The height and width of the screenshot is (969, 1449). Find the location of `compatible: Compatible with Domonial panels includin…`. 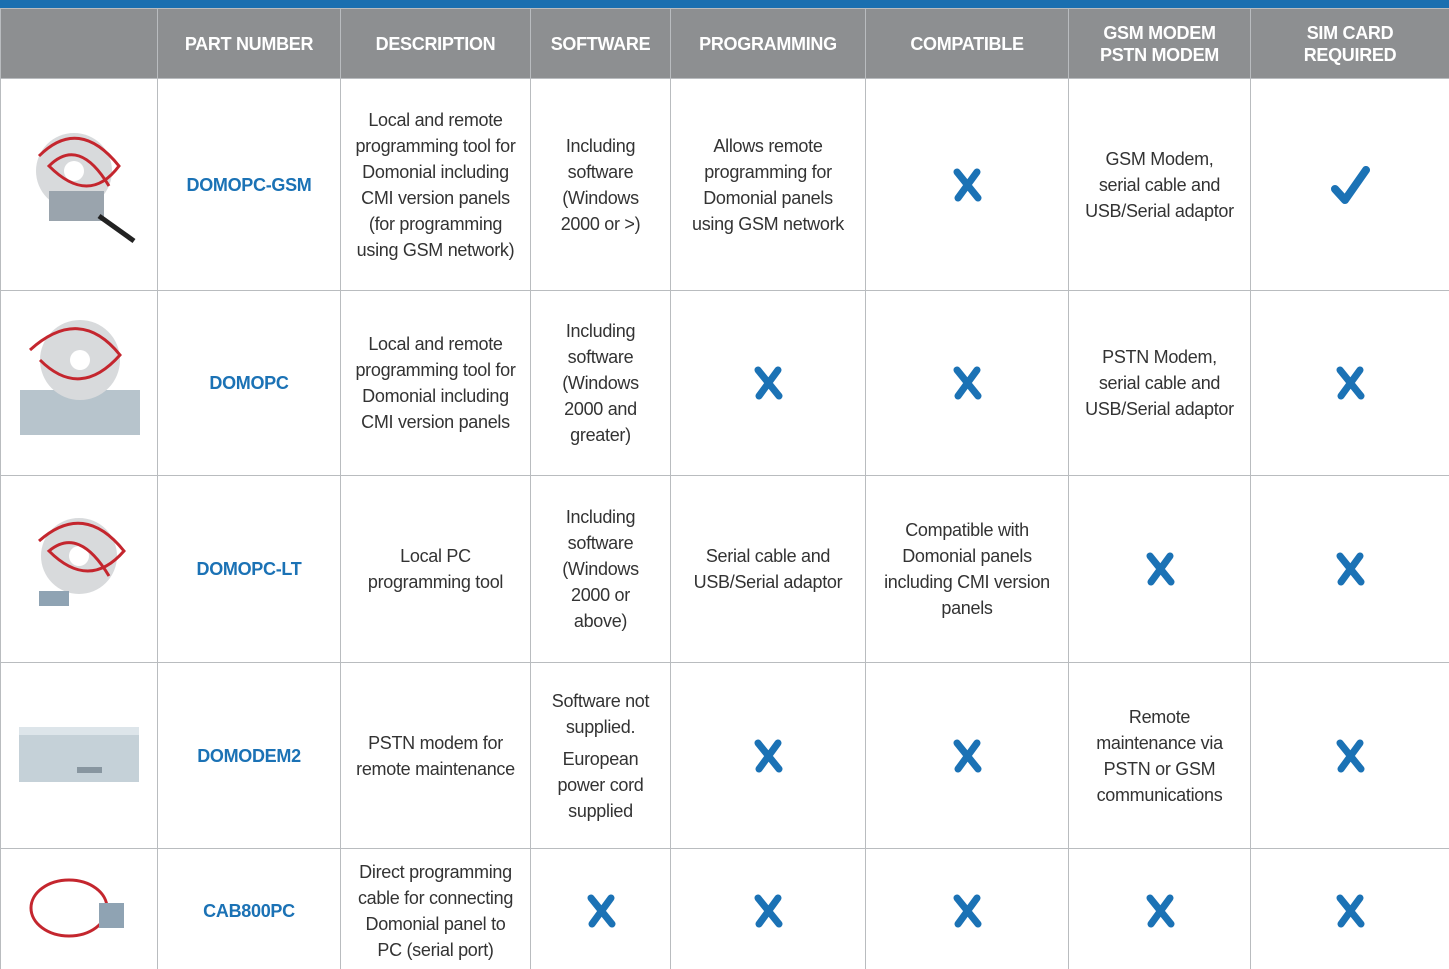

compatible: Compatible with Domonial panels includin… is located at coordinates (967, 569).